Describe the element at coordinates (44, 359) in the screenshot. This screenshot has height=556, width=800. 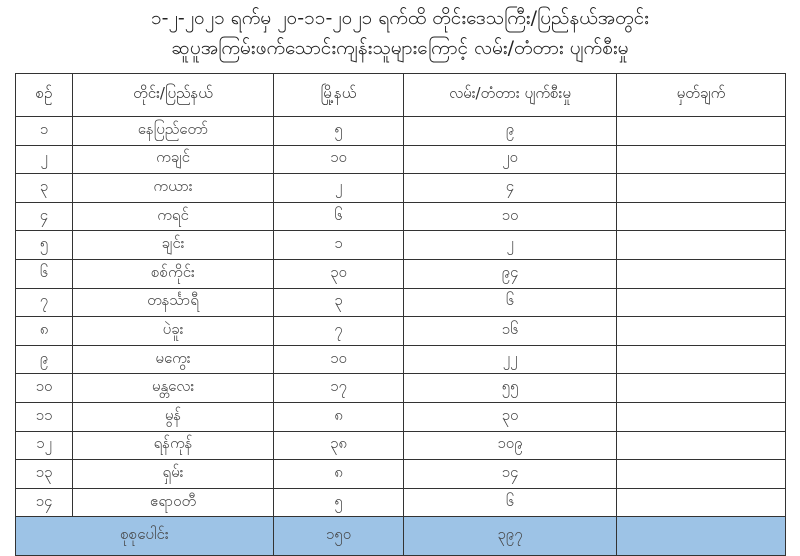
I see `cell-no: ၉` at that location.